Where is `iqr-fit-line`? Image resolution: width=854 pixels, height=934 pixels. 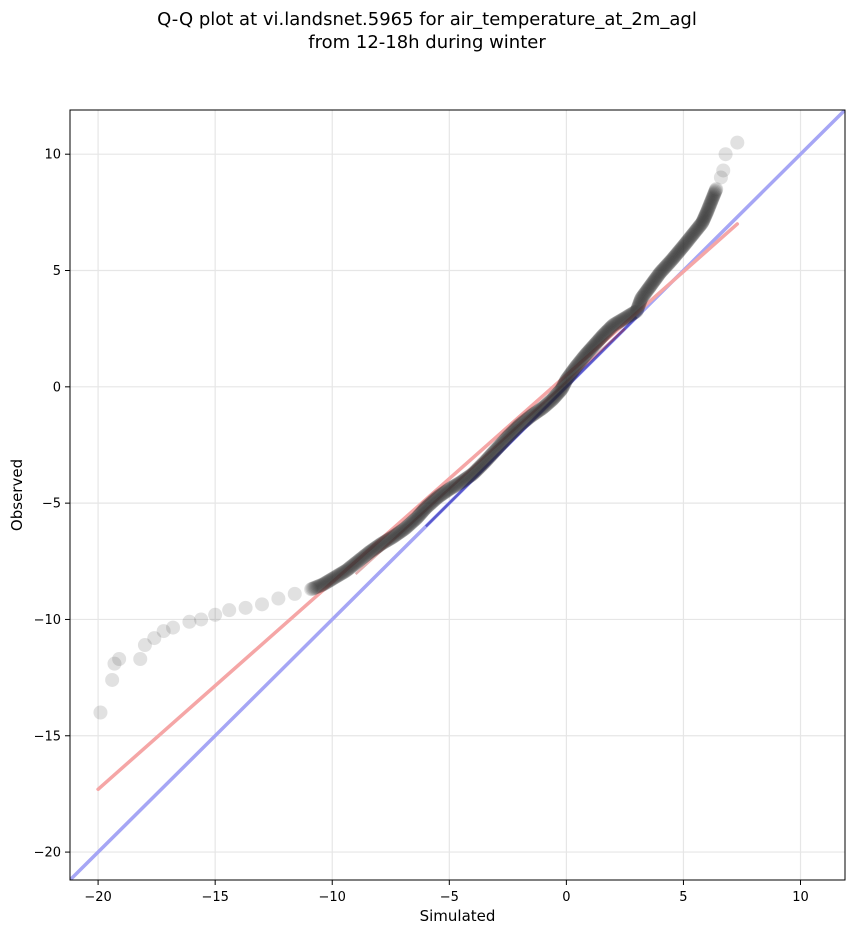 iqr-fit-line is located at coordinates (490, 451).